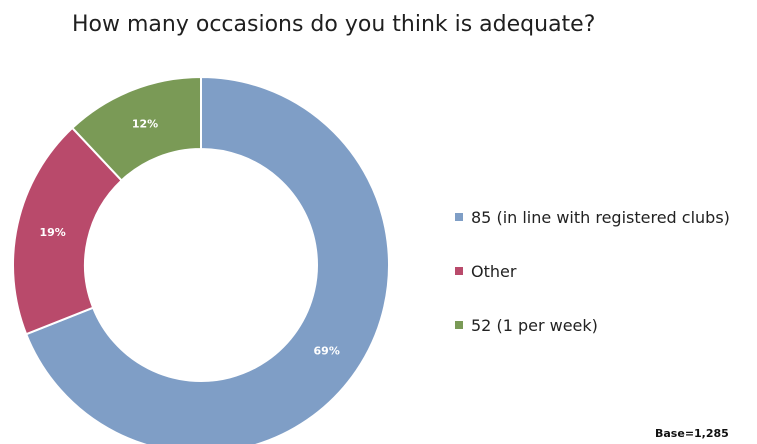  I want to click on slice-value-label: 19%, so click(52, 232).